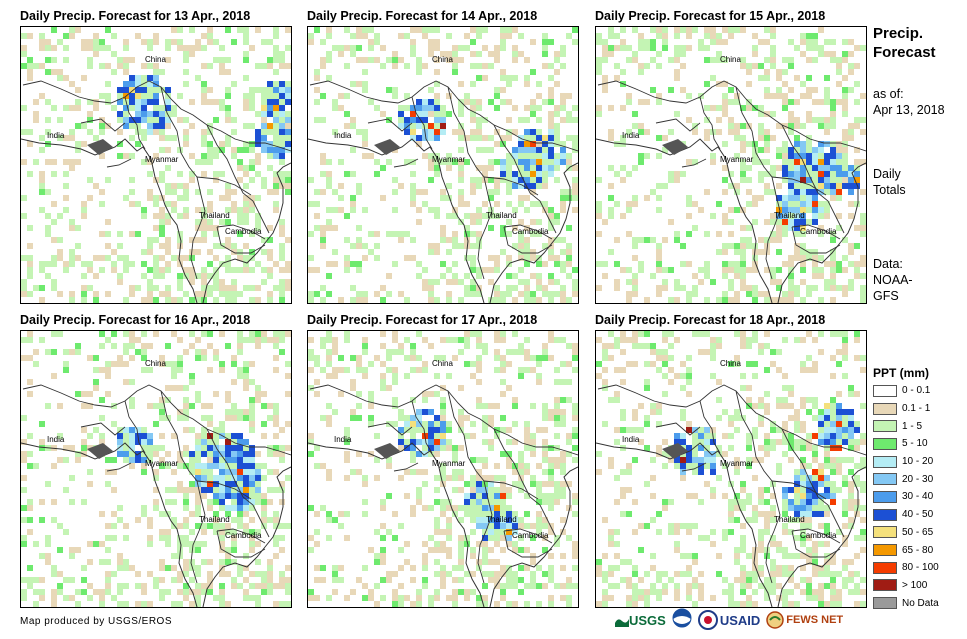  What do you see at coordinates (886, 296) in the screenshot?
I see `data-line-3: GFS` at bounding box center [886, 296].